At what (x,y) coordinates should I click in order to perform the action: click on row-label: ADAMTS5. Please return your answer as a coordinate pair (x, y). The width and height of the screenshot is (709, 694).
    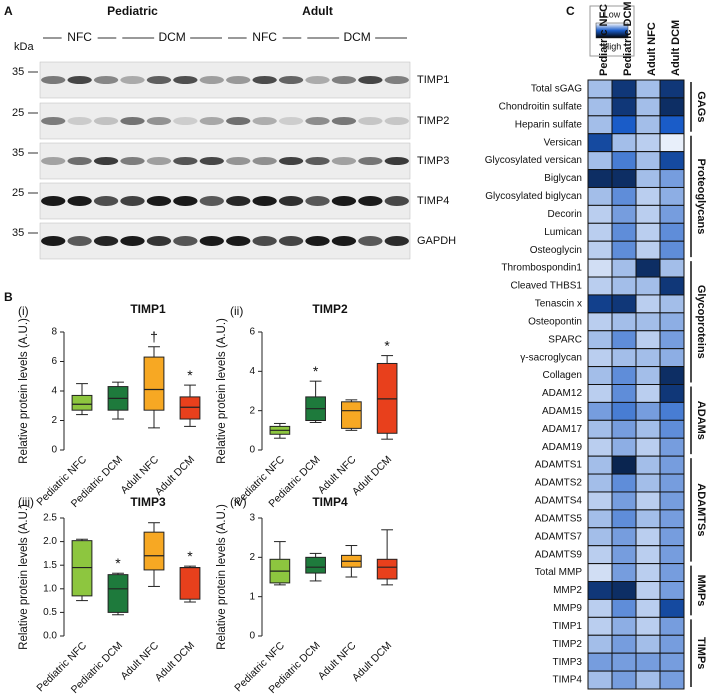
    Looking at the image, I should click on (559, 518).